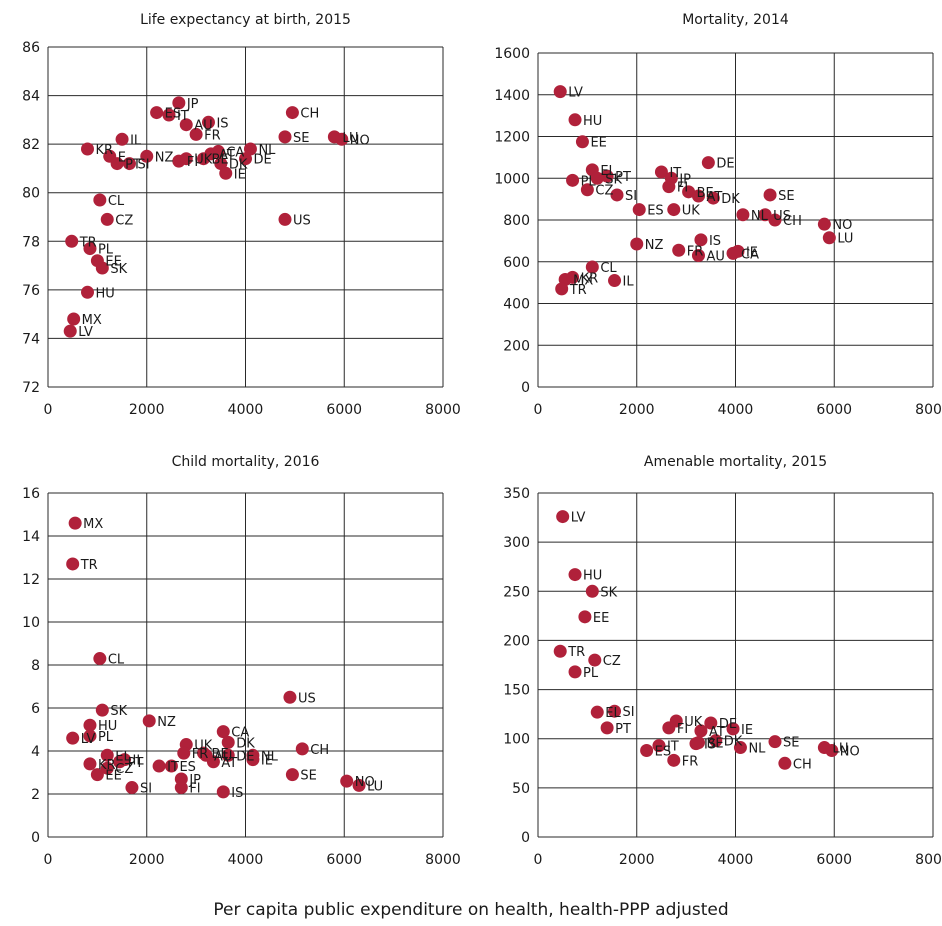 The width and height of the screenshot is (942, 926). Describe the element at coordinates (629, 712) in the screenshot. I see `point-label: SI` at that location.